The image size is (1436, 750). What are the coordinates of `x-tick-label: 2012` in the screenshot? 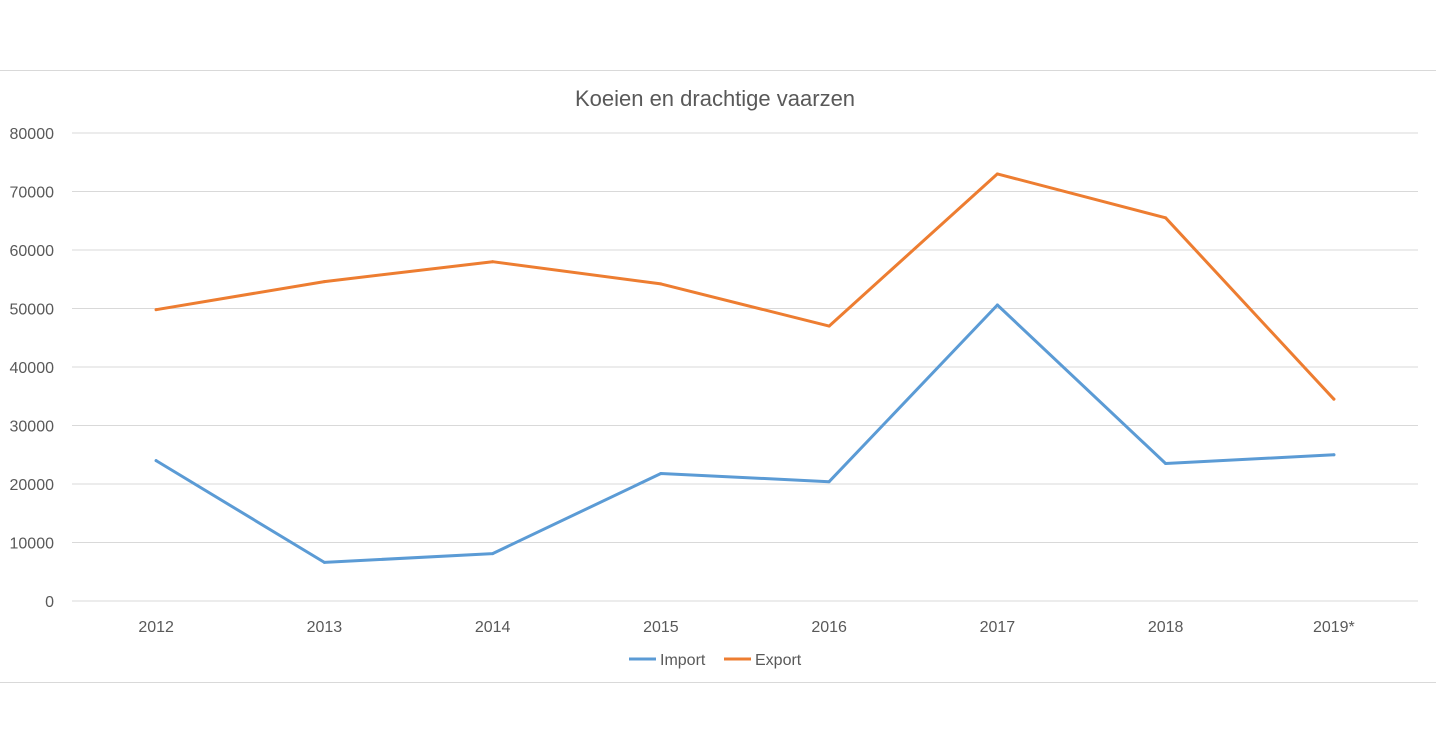 It's located at (156, 627).